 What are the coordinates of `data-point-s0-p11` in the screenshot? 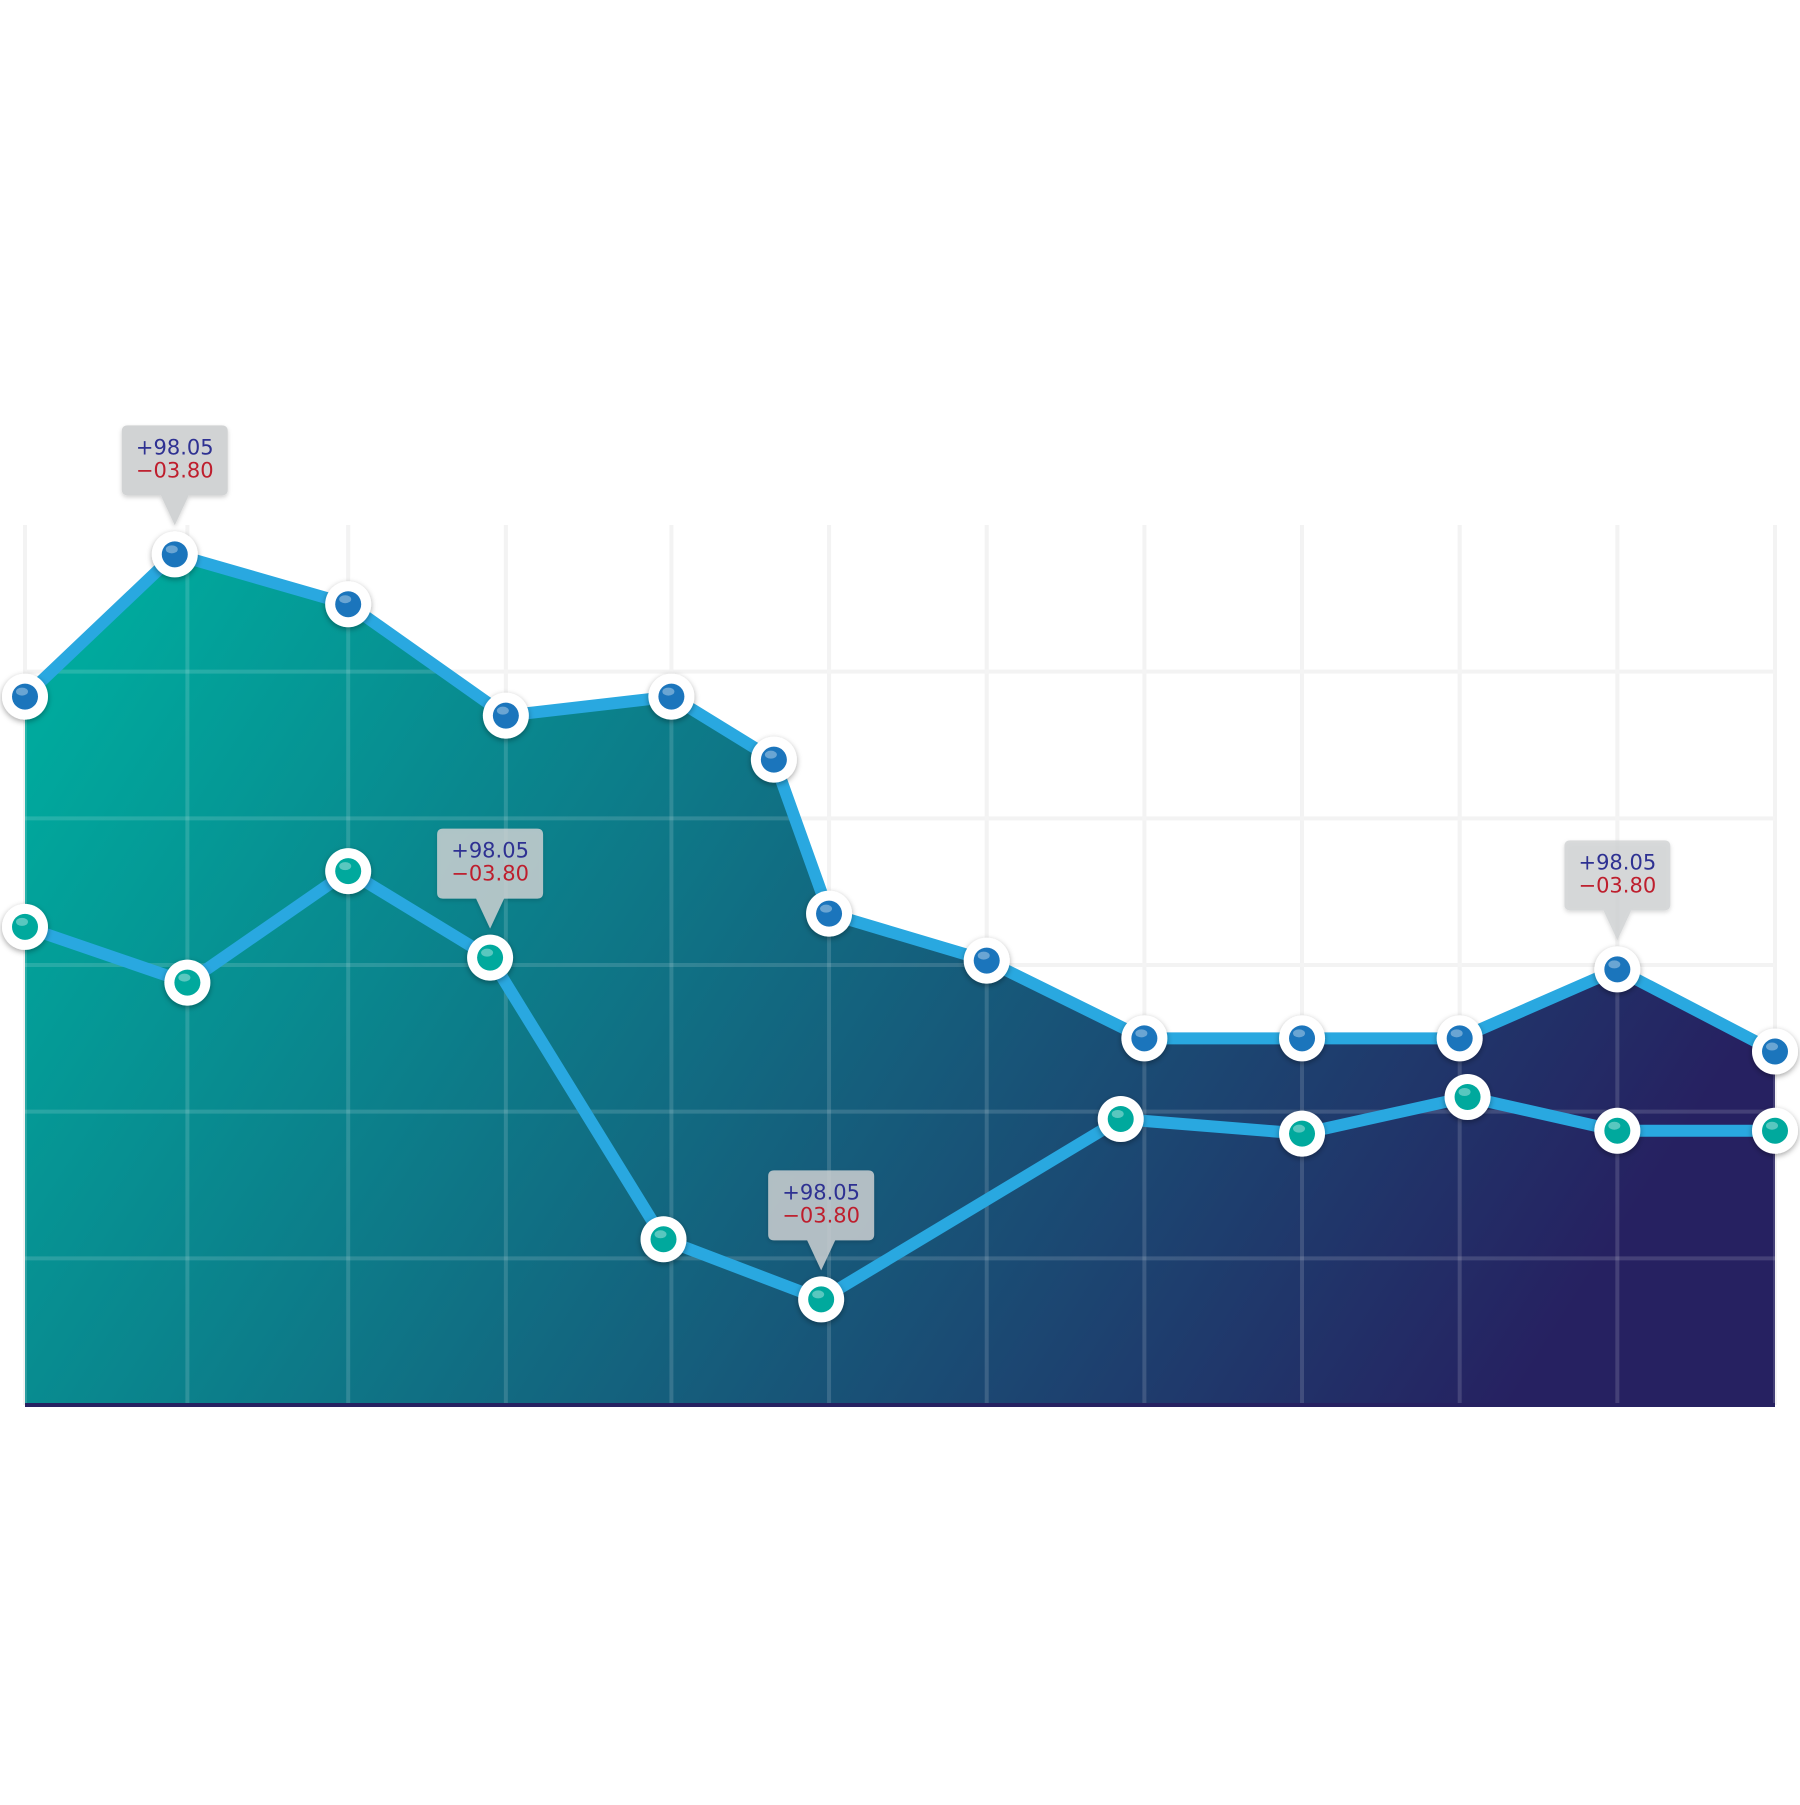 It's located at (1617, 969).